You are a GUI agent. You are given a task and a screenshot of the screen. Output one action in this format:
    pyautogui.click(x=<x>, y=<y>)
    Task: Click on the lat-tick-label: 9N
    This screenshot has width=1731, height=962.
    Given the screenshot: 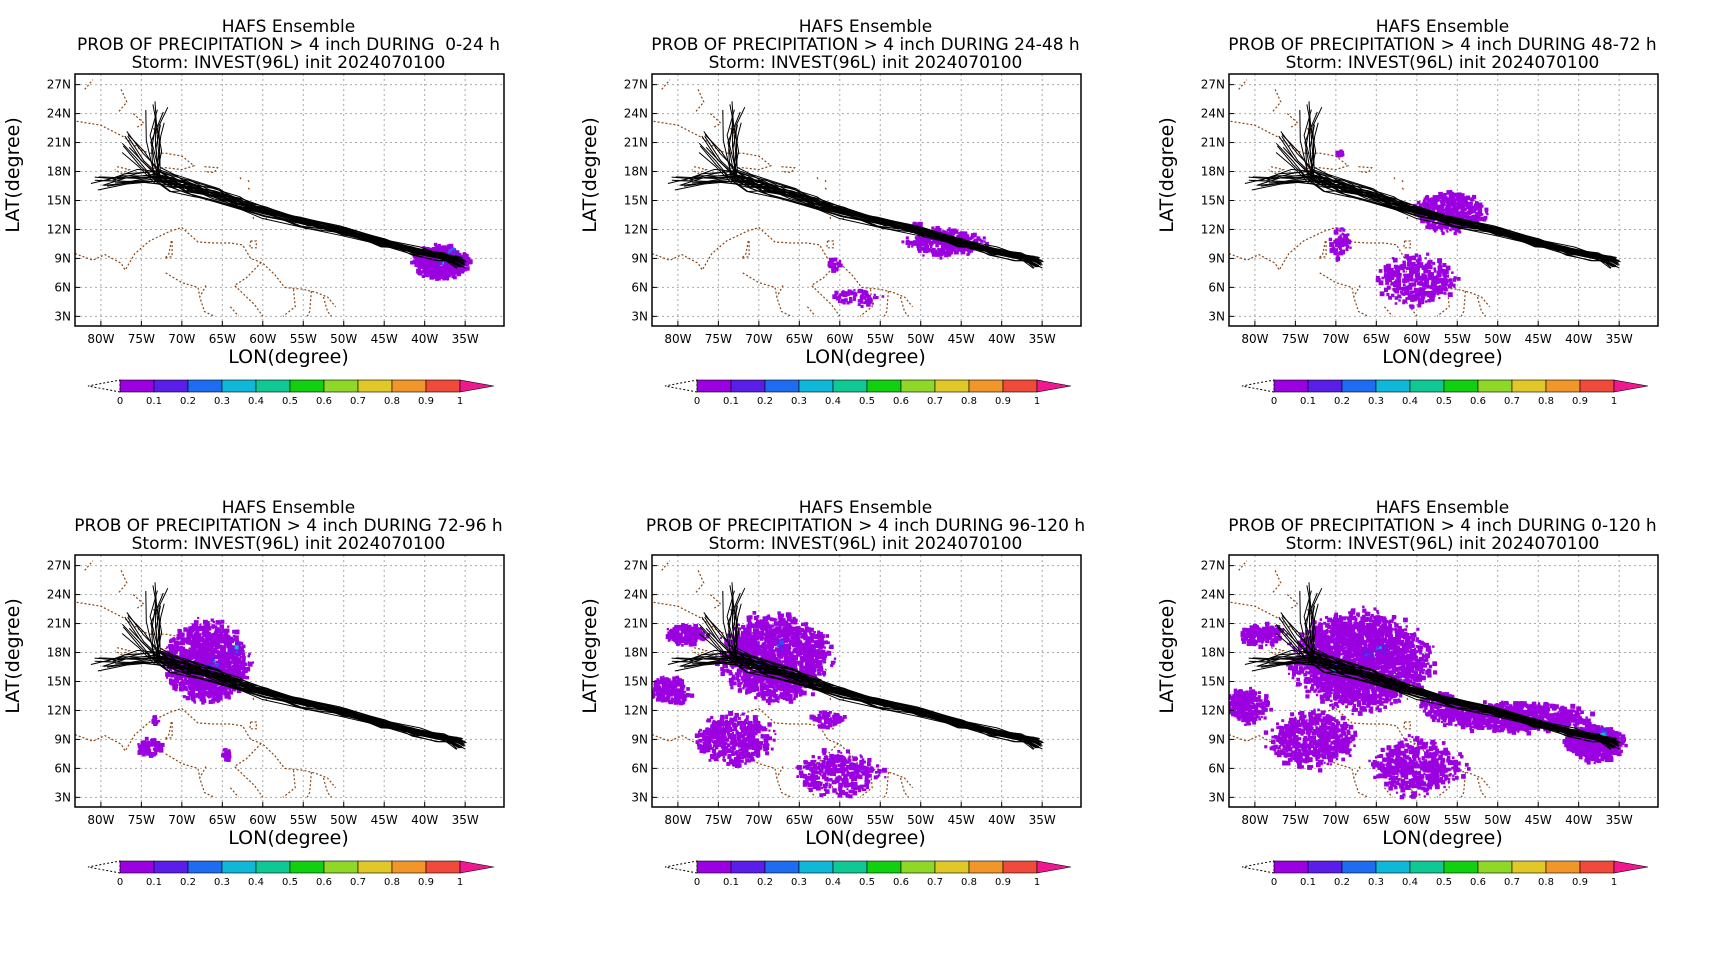 What is the action you would take?
    pyautogui.click(x=639, y=258)
    